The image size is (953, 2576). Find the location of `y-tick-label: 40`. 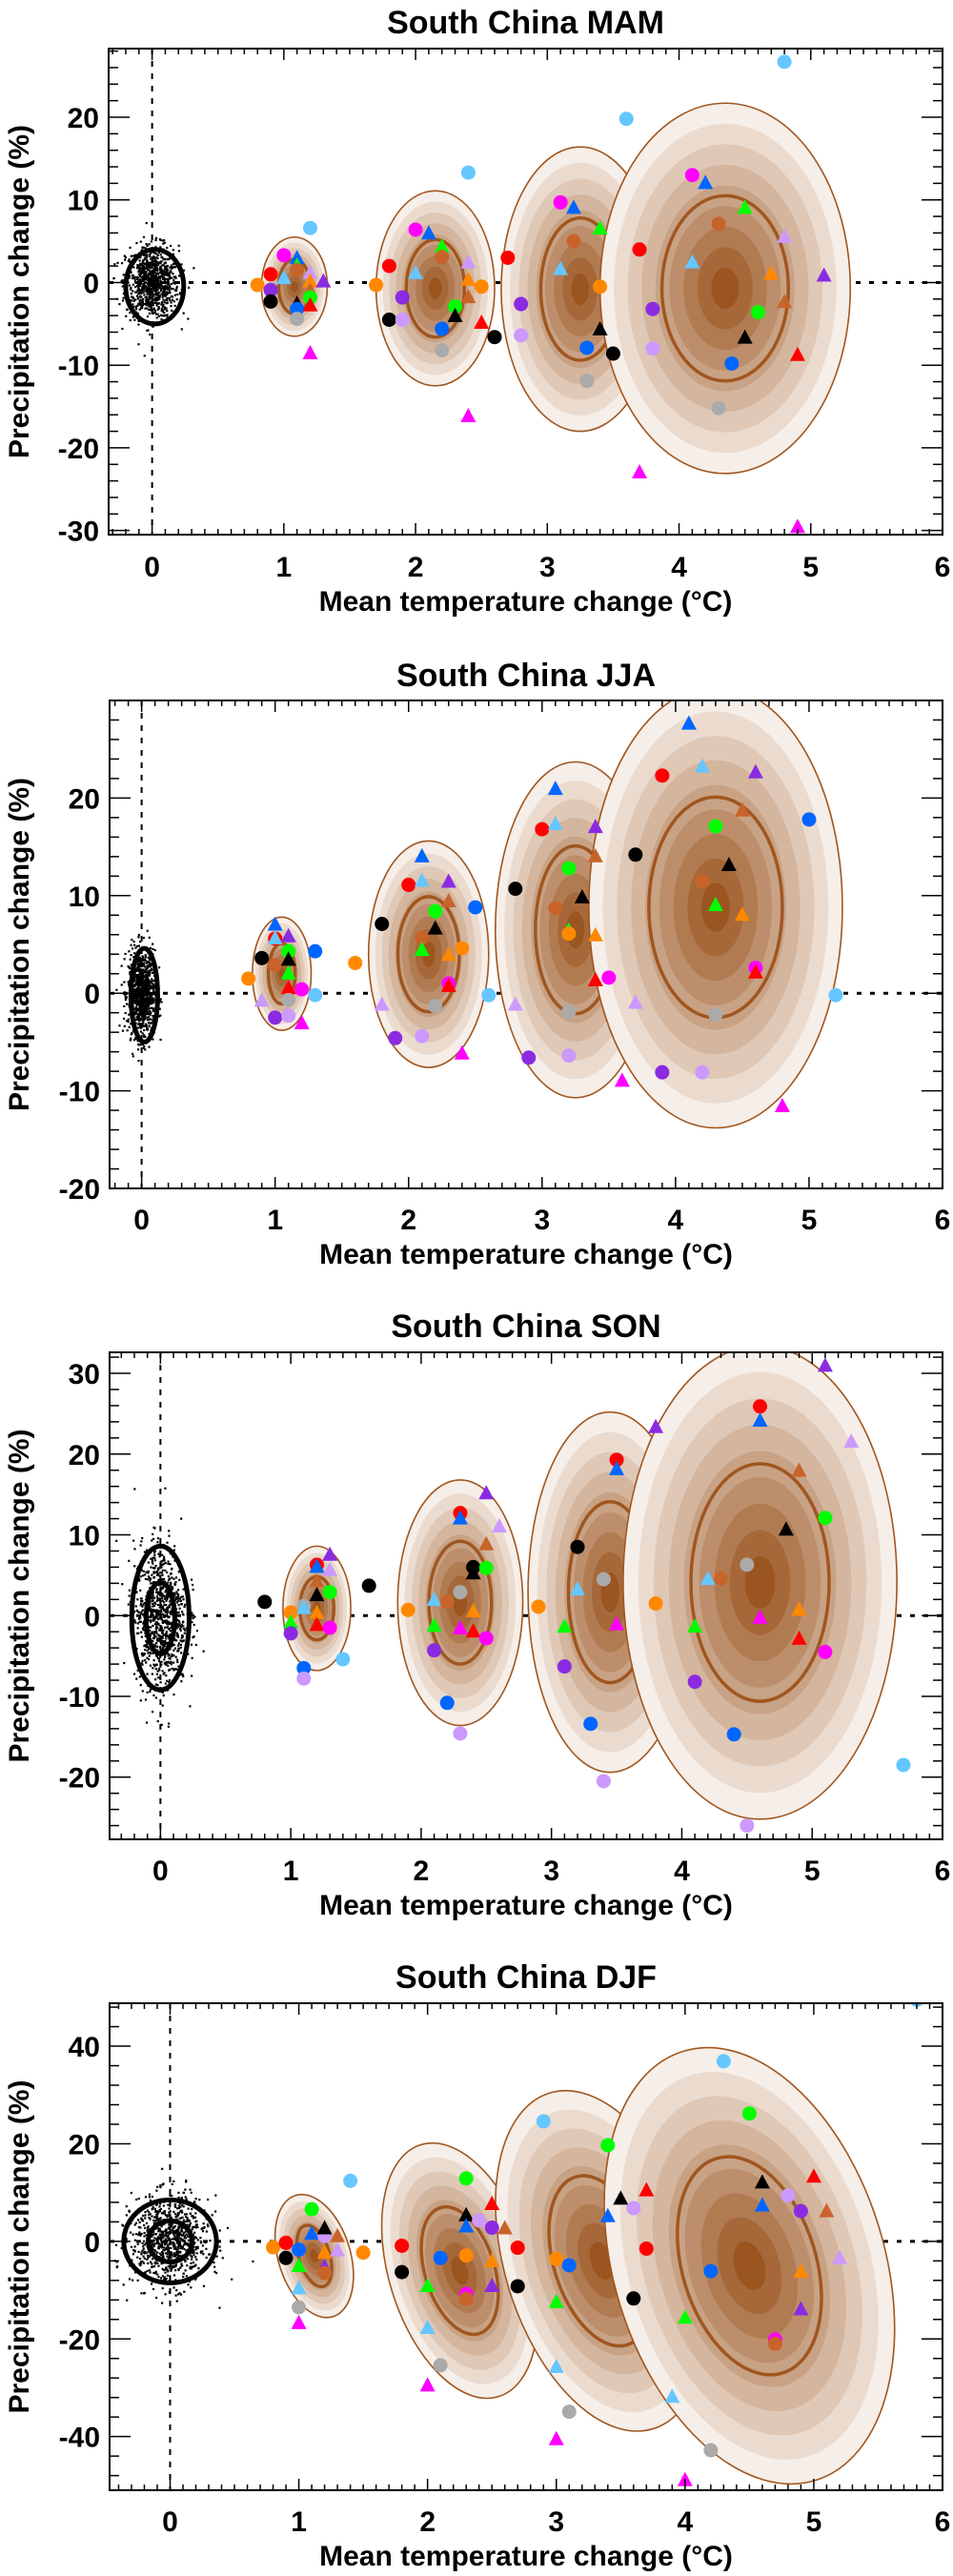

y-tick-label: 40 is located at coordinates (84, 2048).